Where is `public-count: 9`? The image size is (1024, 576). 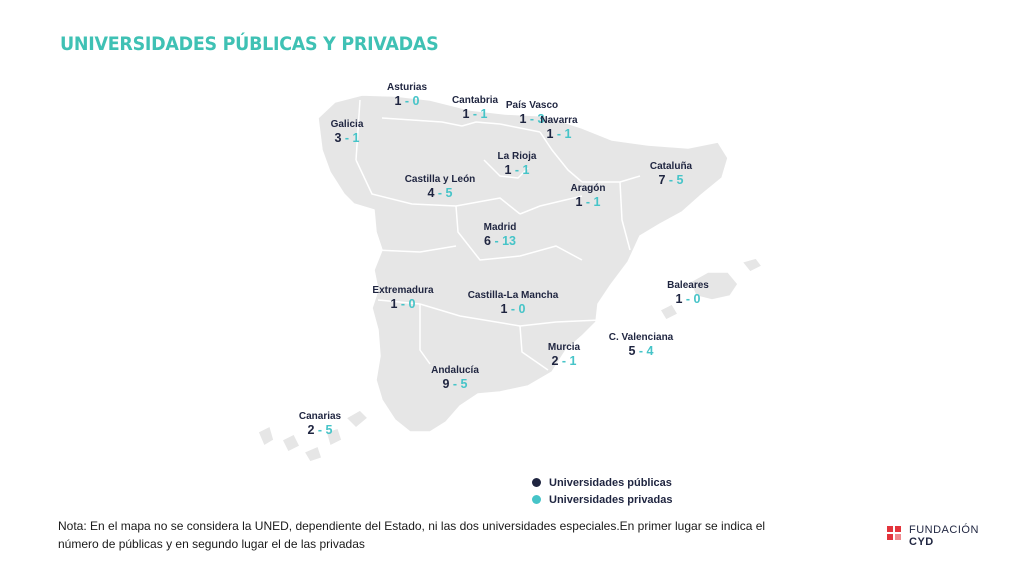
public-count: 9 is located at coordinates (446, 384).